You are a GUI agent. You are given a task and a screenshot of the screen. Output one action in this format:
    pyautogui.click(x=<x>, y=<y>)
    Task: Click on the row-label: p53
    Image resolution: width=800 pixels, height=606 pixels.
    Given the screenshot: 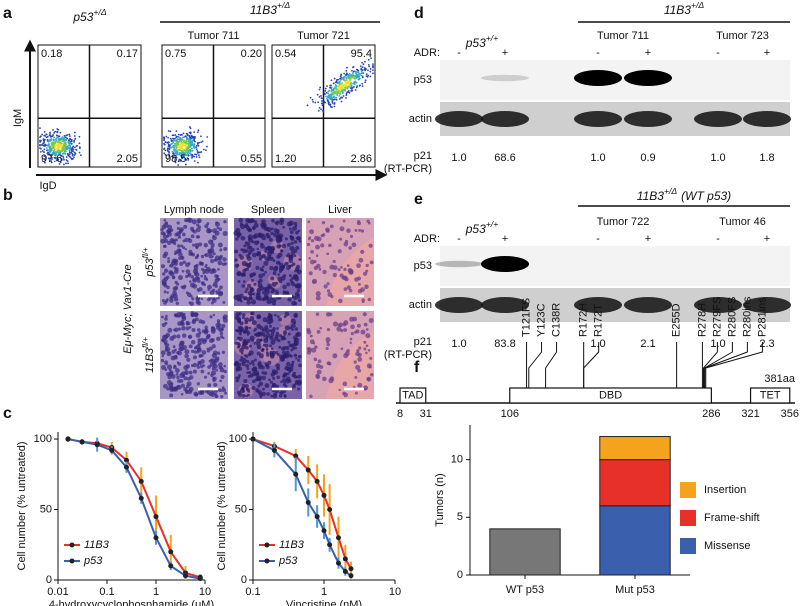 What is the action you would take?
    pyautogui.click(x=423, y=266)
    